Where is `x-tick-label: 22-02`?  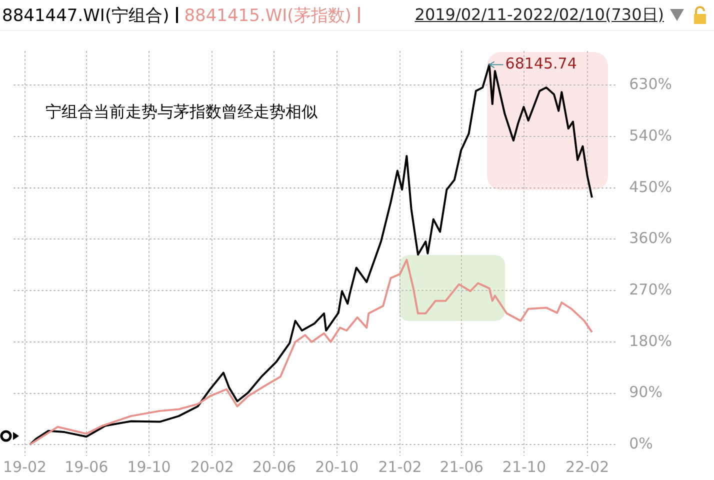
x-tick-label: 22-02 is located at coordinates (588, 467).